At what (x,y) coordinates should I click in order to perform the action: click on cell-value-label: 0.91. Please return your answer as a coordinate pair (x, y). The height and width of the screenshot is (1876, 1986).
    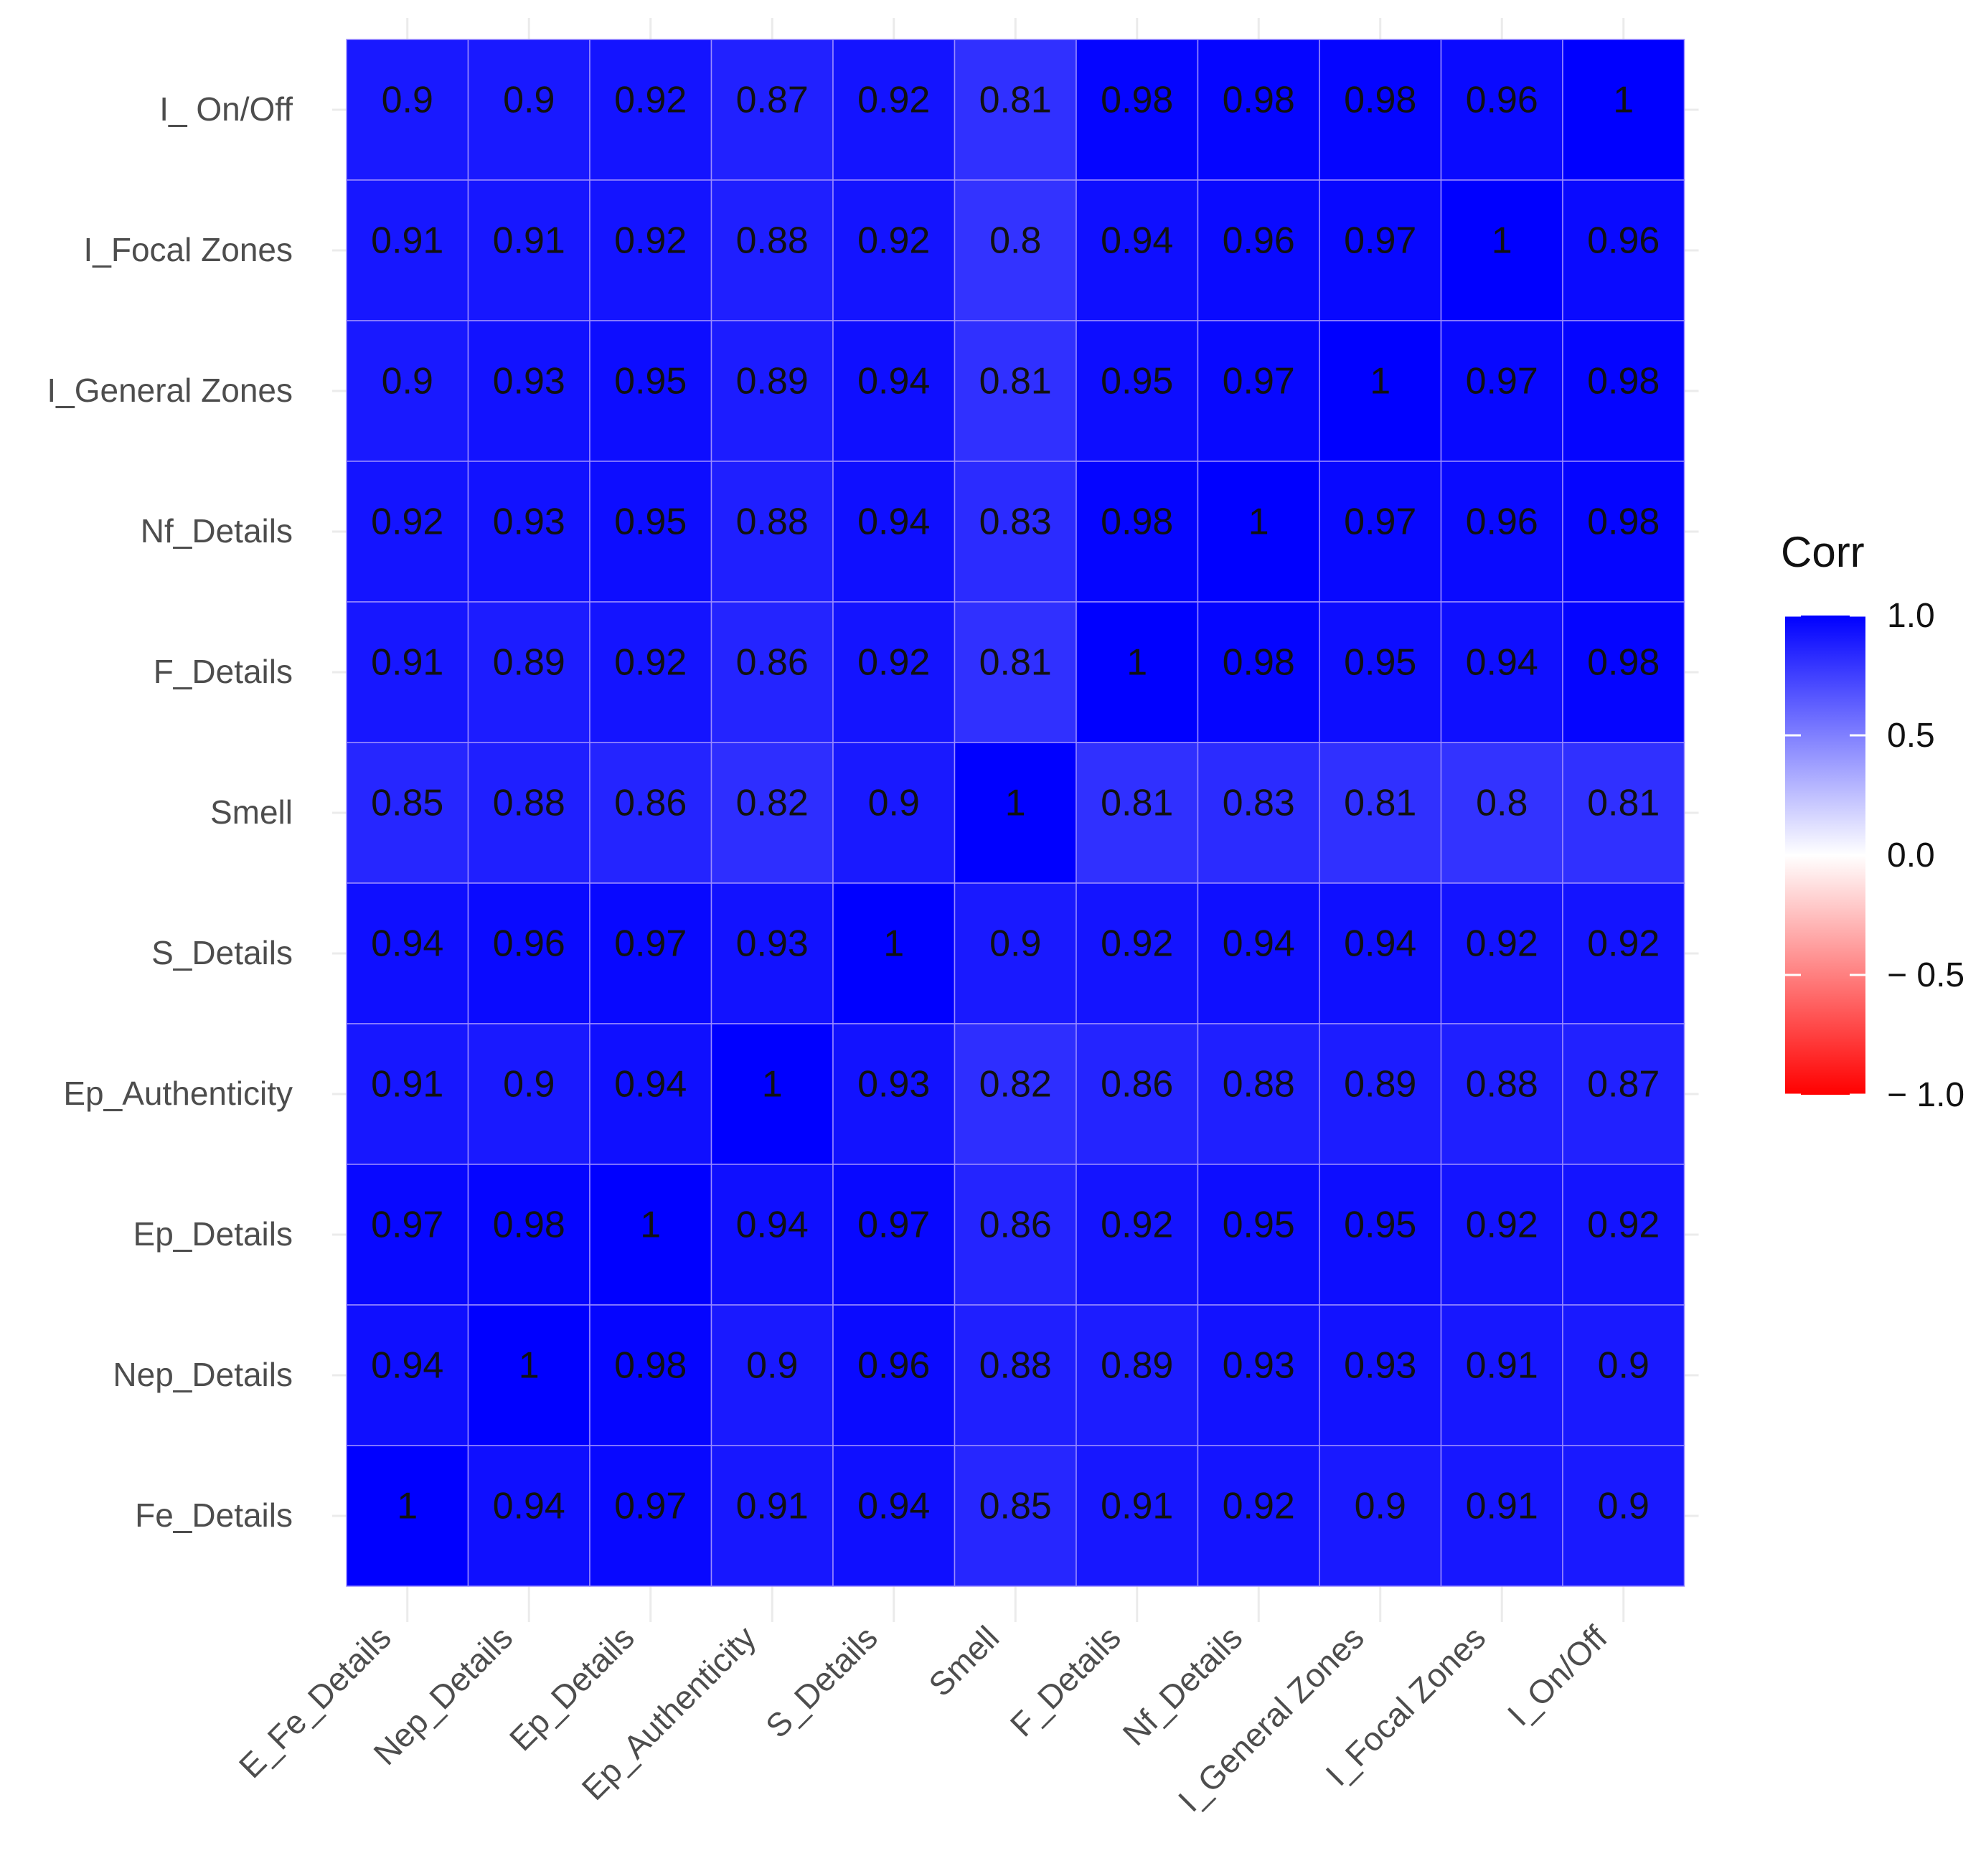
    Looking at the image, I should click on (407, 663).